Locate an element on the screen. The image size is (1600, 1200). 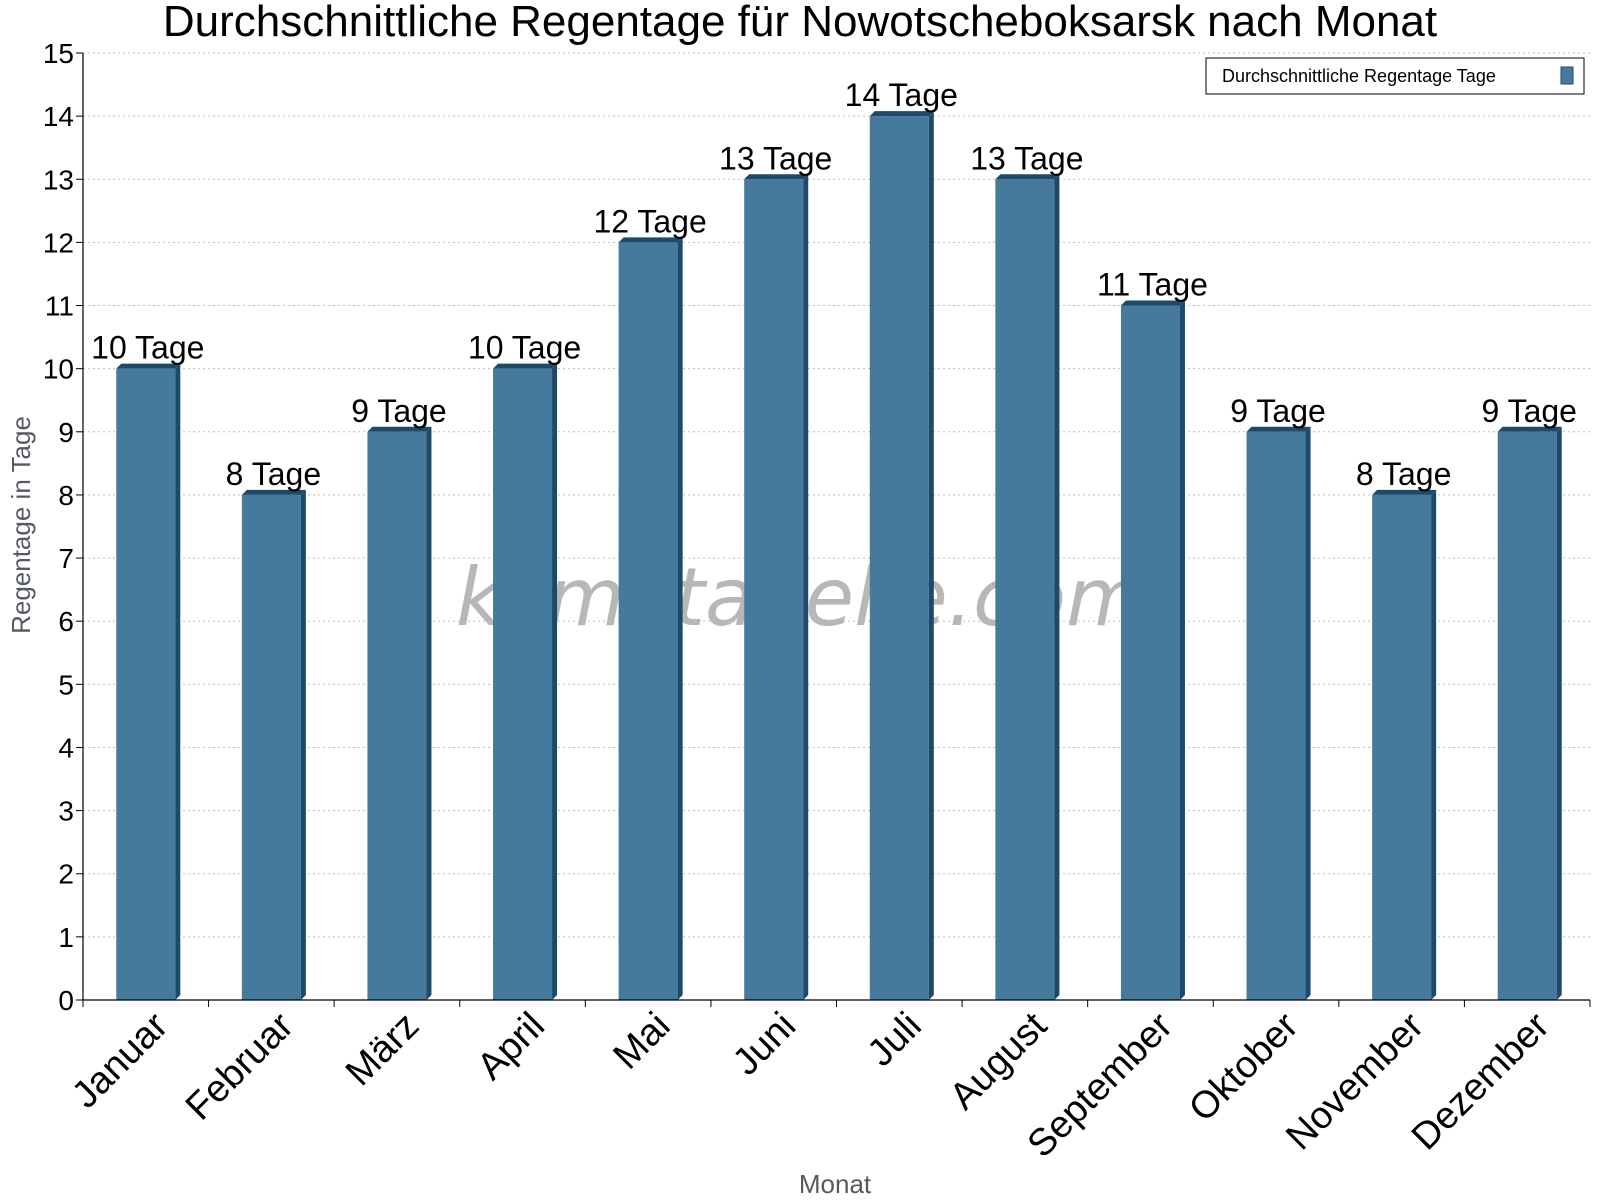
x-tick-label: Februar is located at coordinates (240, 1066).